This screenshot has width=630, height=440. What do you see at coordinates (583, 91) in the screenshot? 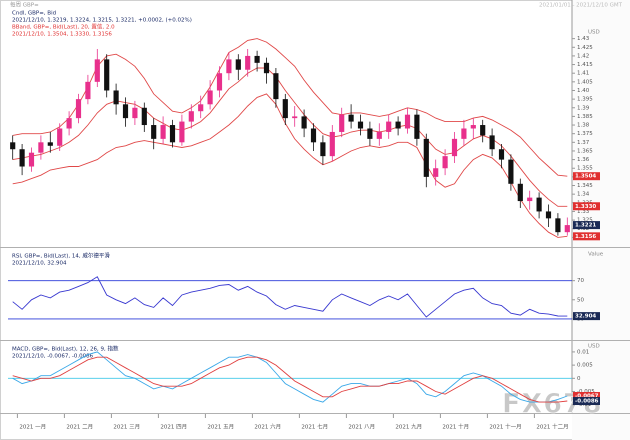
I see `y-tick-label: 1.40` at bounding box center [583, 91].